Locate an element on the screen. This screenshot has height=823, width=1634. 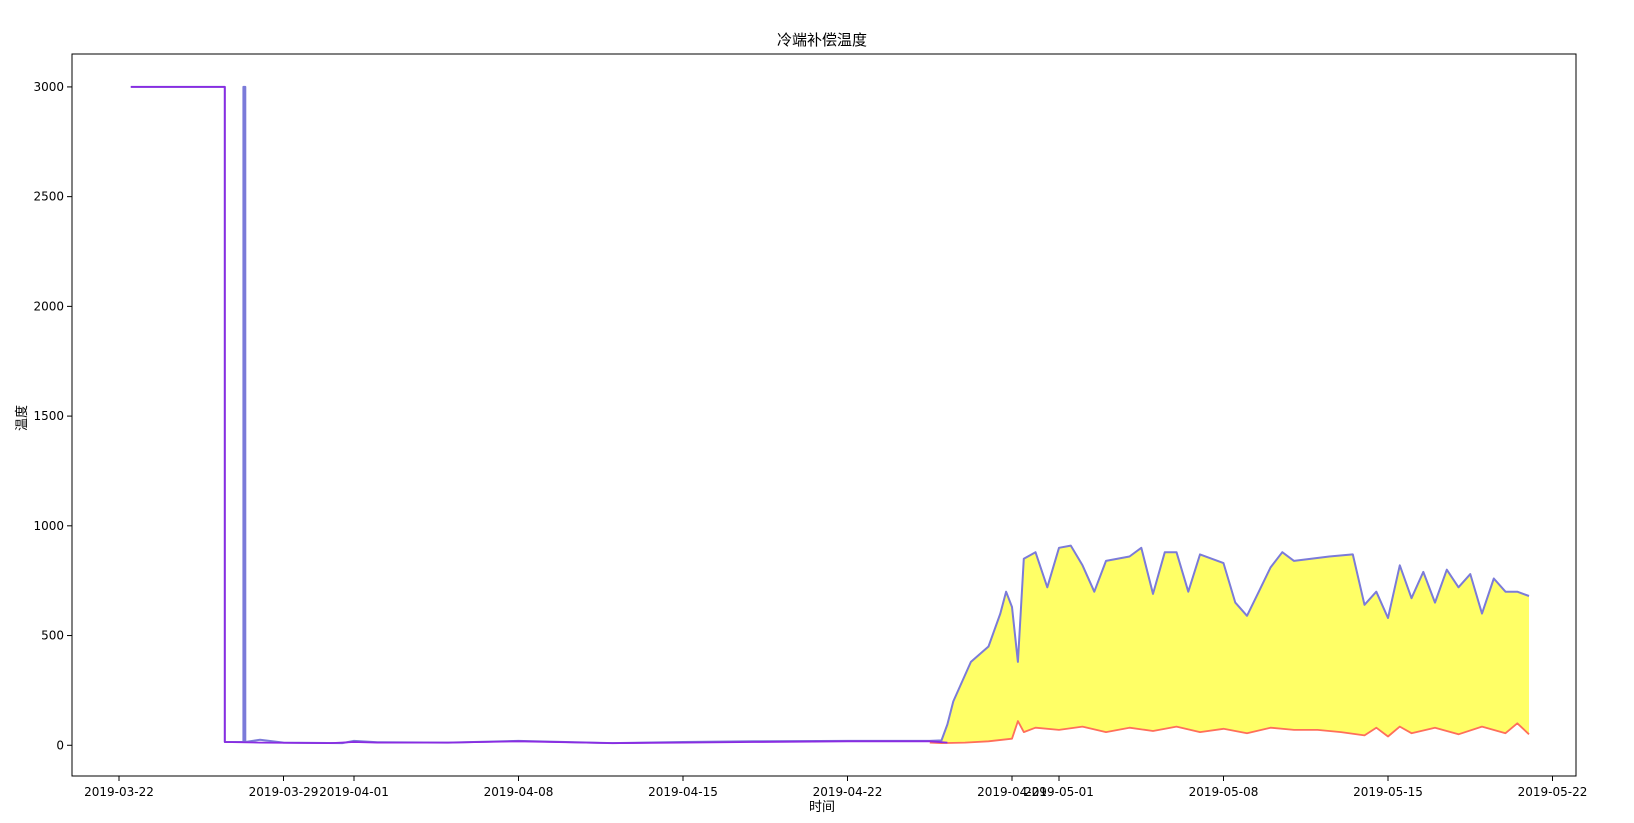
chart-title: 冷端补偿温度 is located at coordinates (822, 40).